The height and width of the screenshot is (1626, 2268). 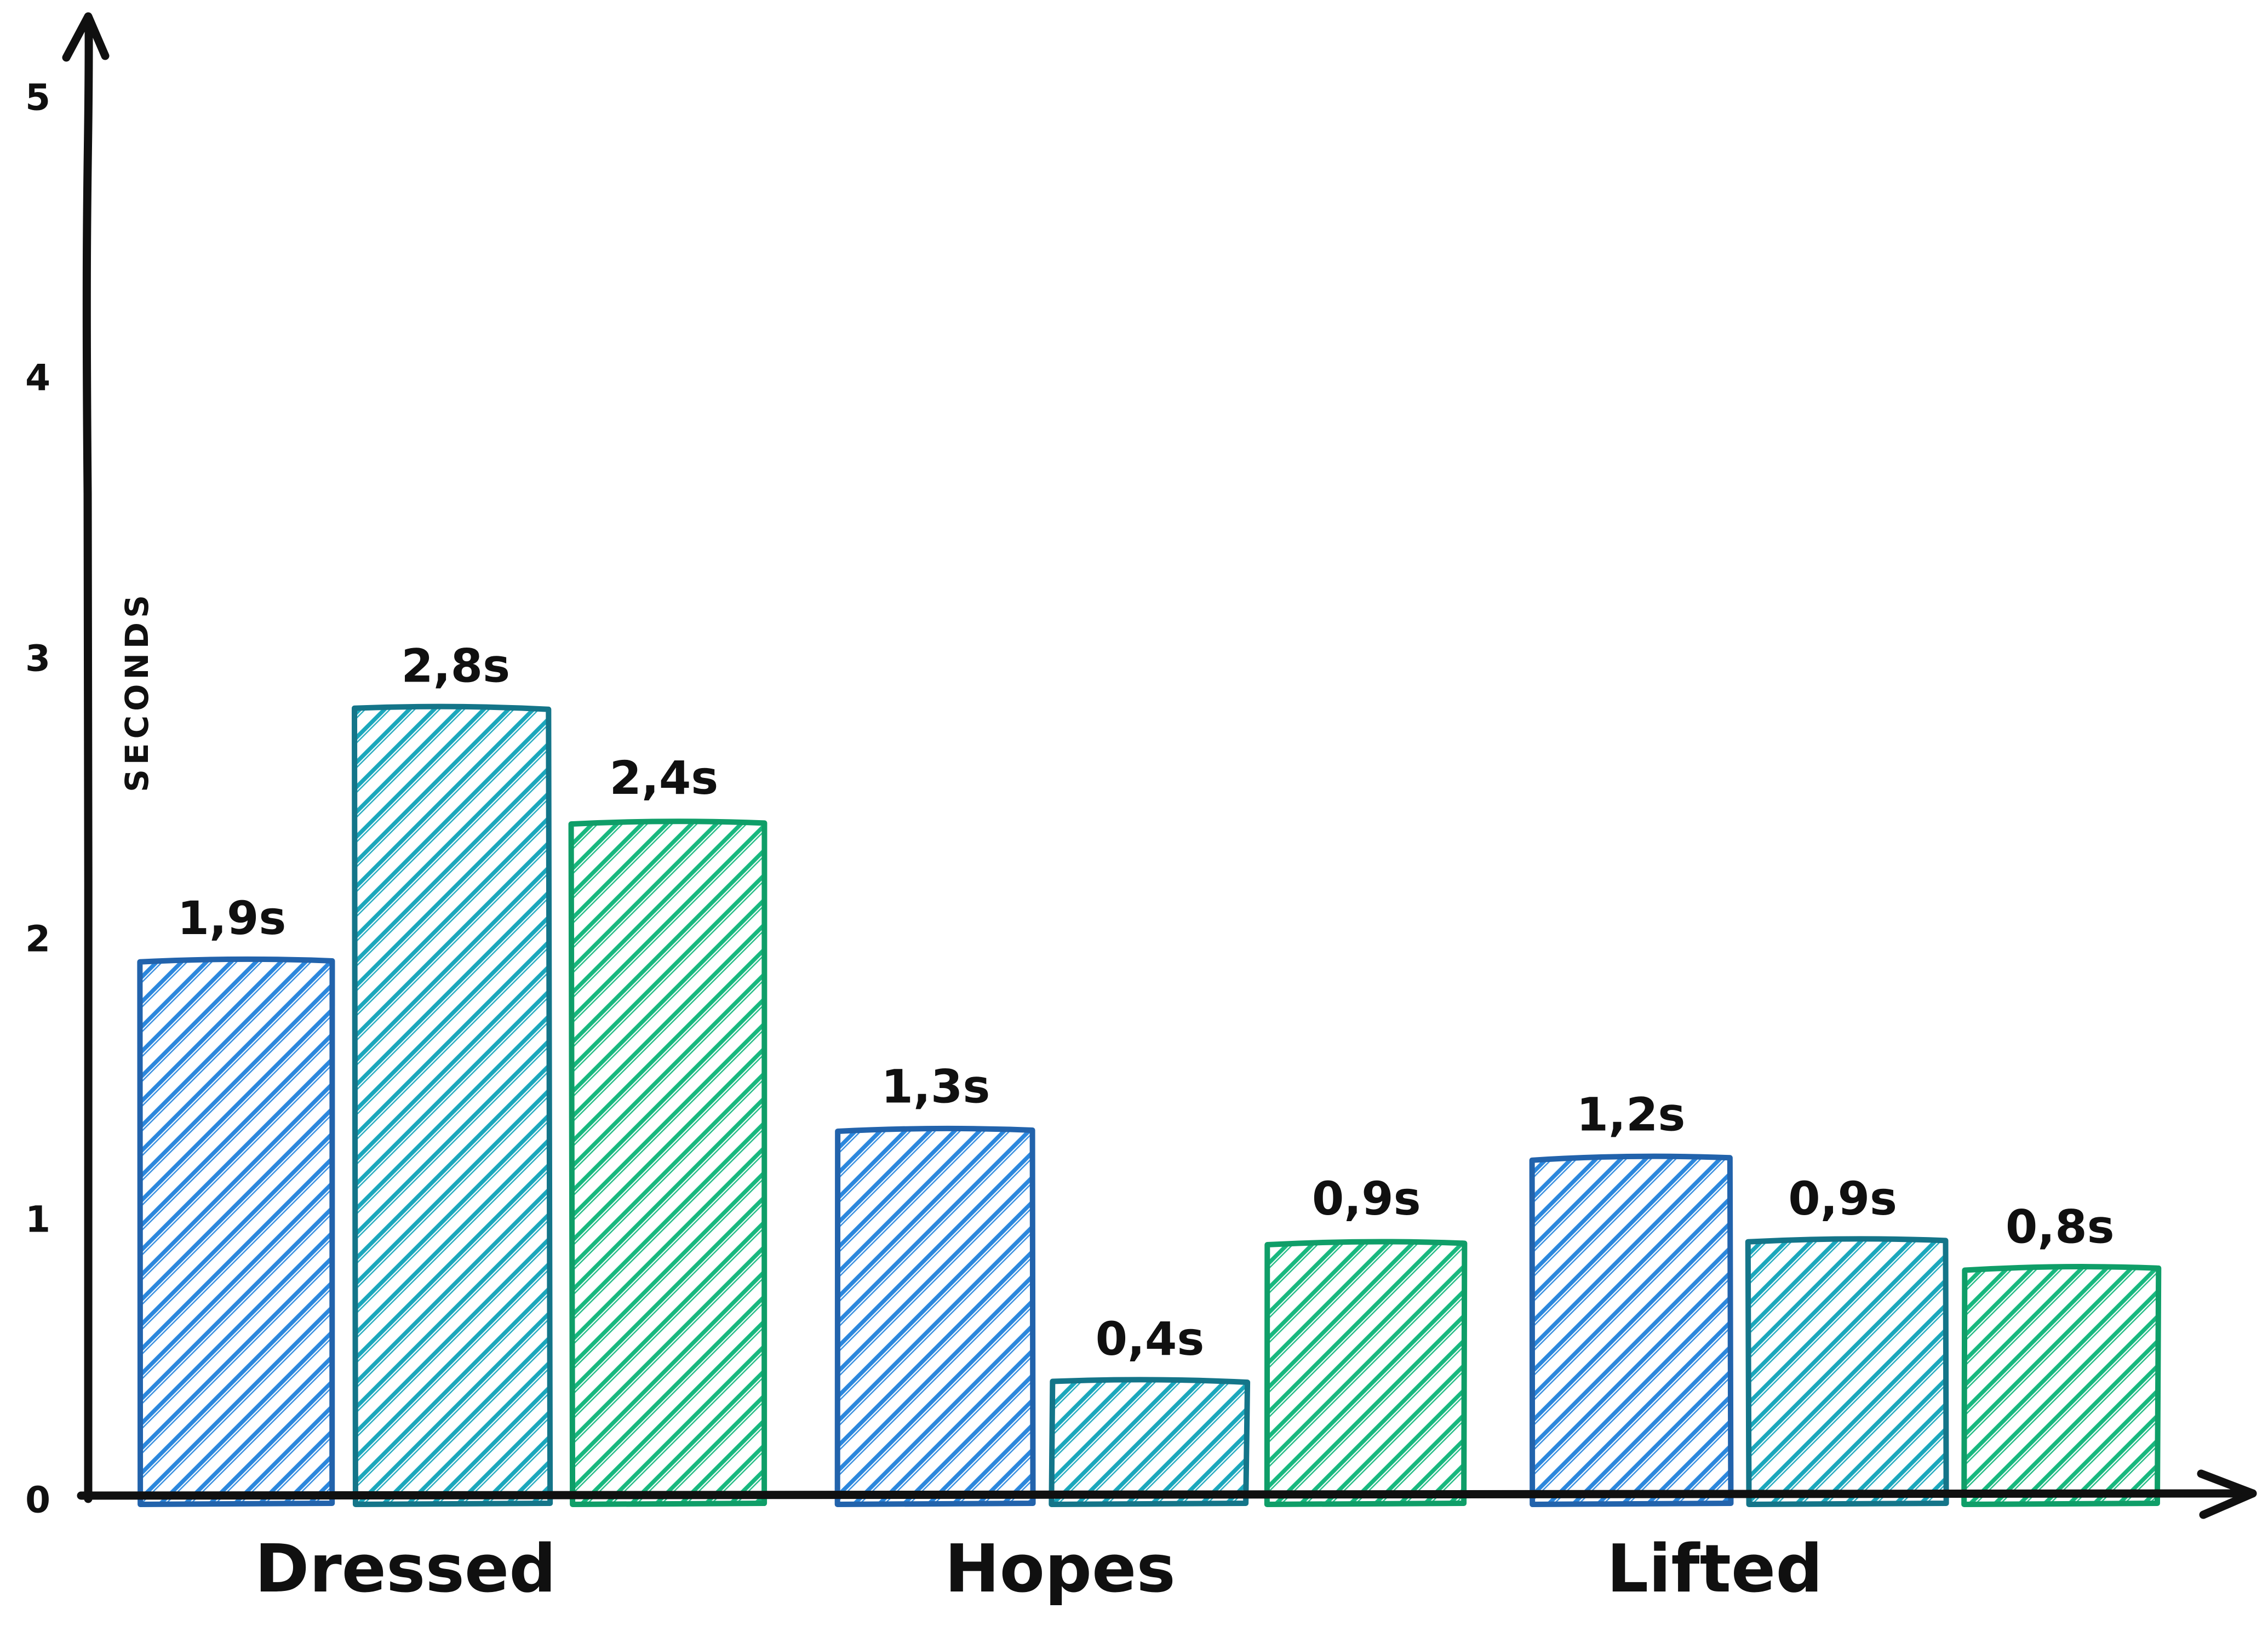 What do you see at coordinates (37, 659) in the screenshot?
I see `y-tick-label: 3` at bounding box center [37, 659].